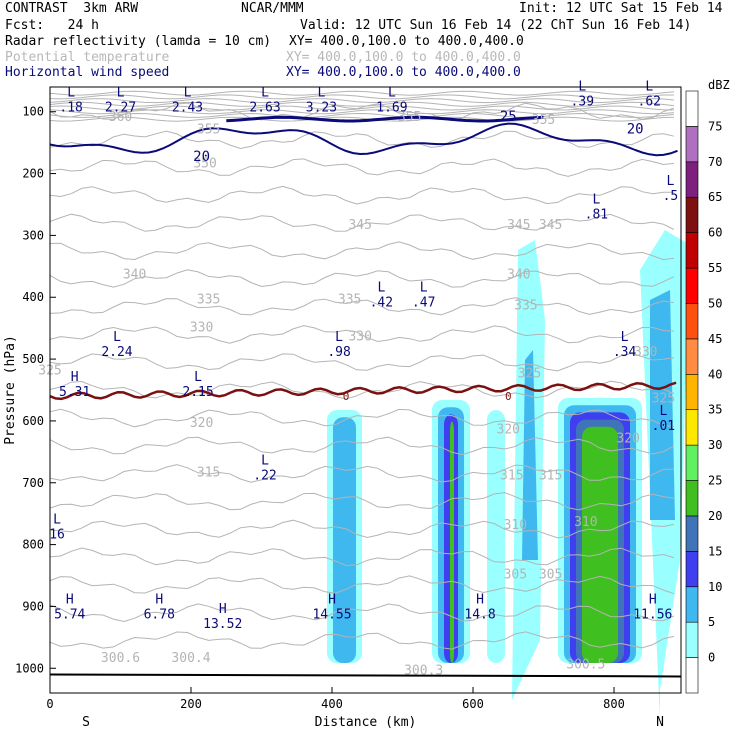 This screenshot has width=740, height=740. Describe the element at coordinates (363, 391) in the screenshot. I see `freezing-line` at that location.